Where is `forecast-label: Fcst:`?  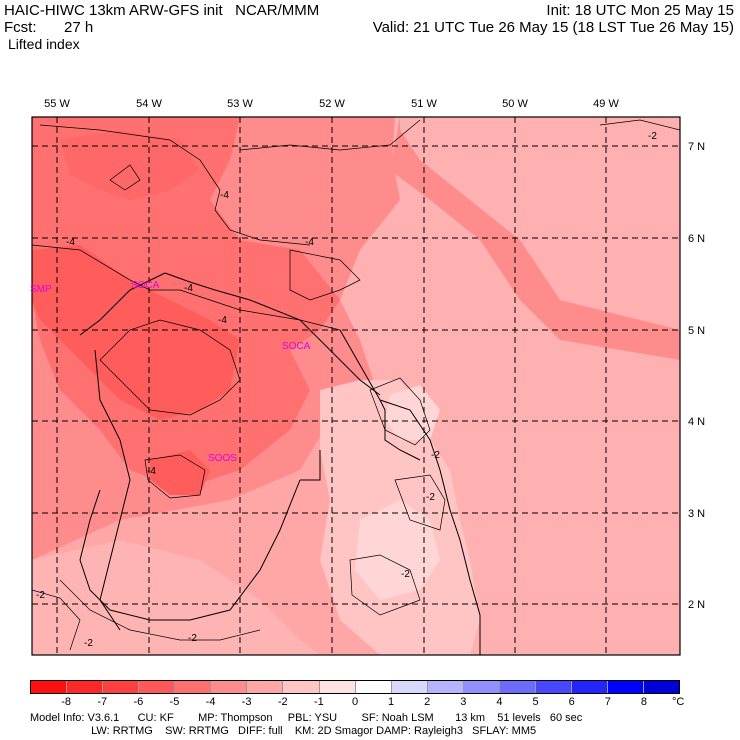 forecast-label: Fcst: is located at coordinates (20, 27).